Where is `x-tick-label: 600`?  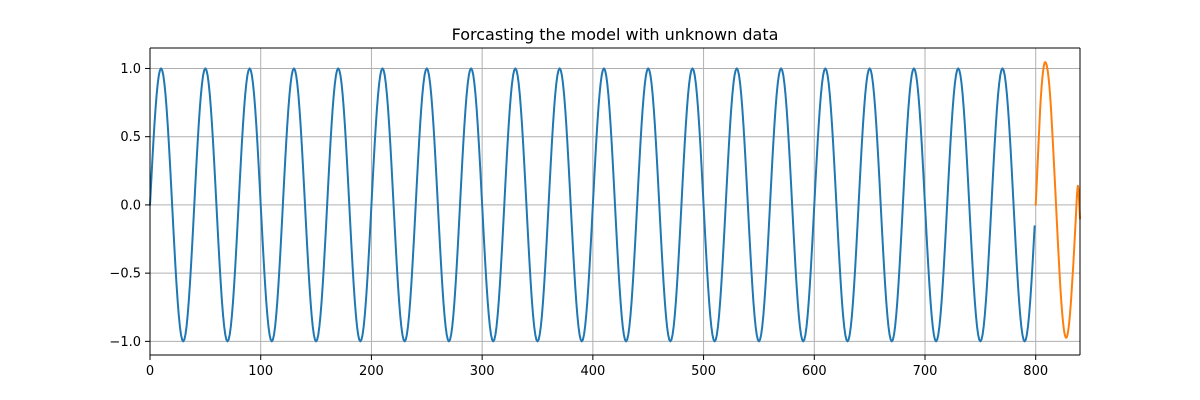 x-tick-label: 600 is located at coordinates (814, 371).